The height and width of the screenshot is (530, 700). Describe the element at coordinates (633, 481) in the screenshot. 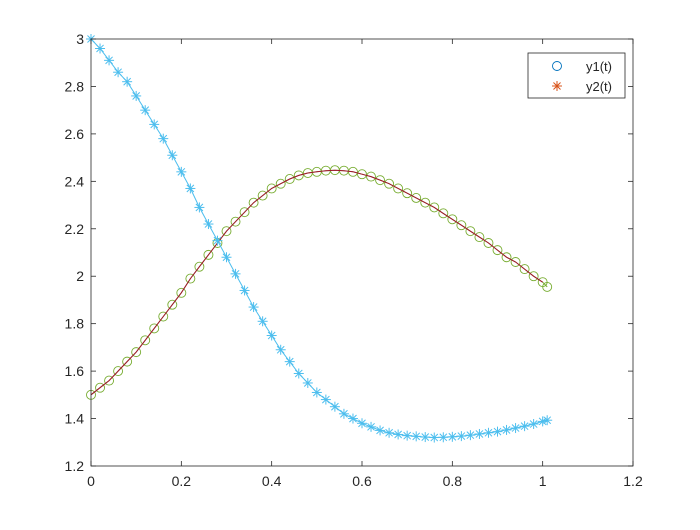

I see `x-tick-label: 1.2` at that location.